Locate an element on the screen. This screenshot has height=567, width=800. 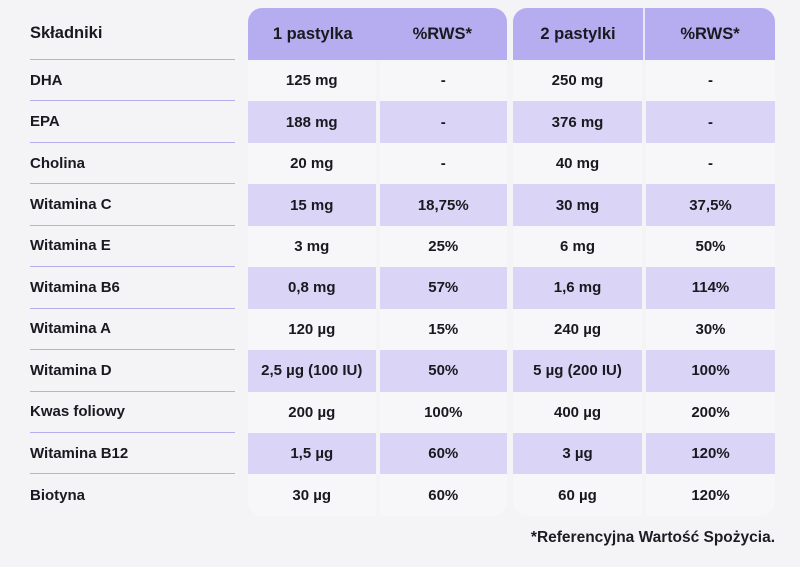
dose-value: 6 mg is located at coordinates (577, 246).